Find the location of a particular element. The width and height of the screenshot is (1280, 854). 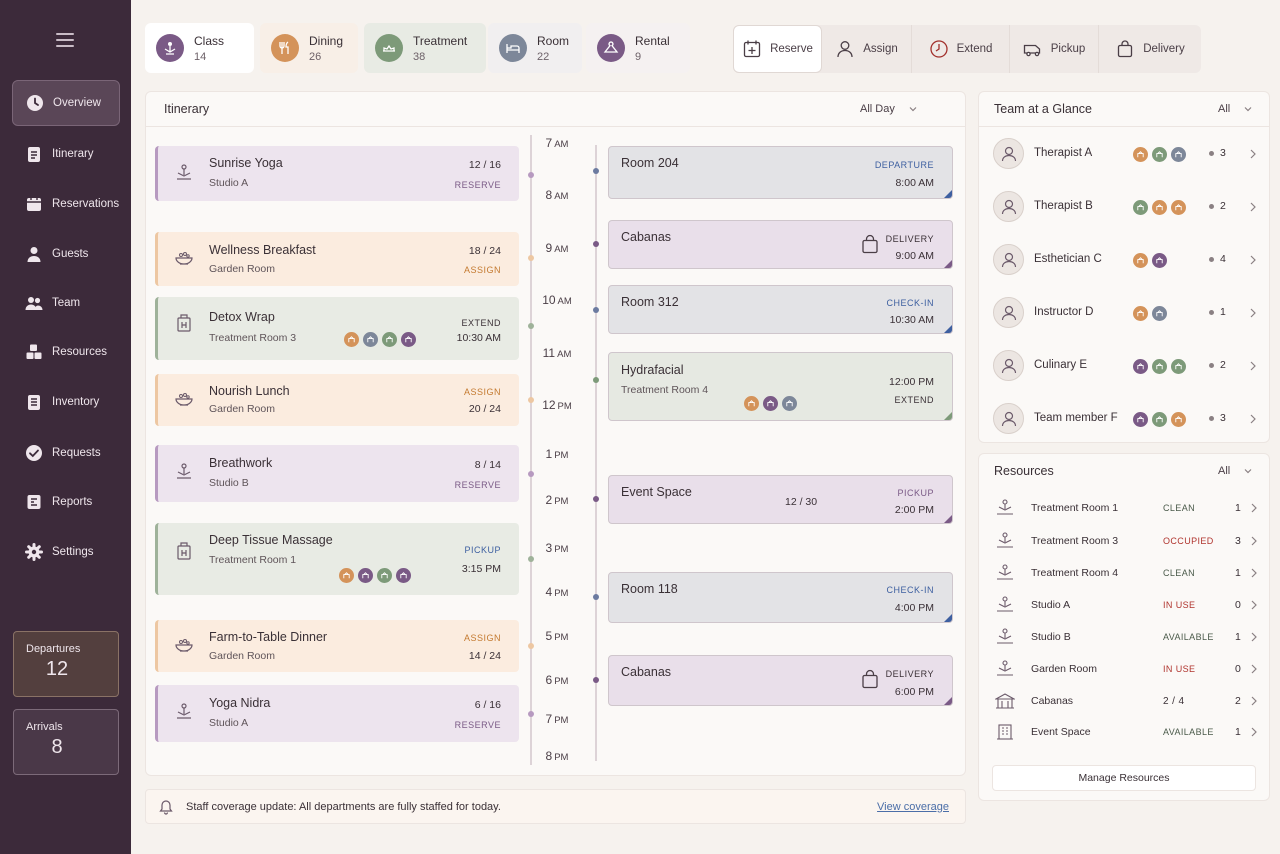

team-panel is located at coordinates (1124, 267).